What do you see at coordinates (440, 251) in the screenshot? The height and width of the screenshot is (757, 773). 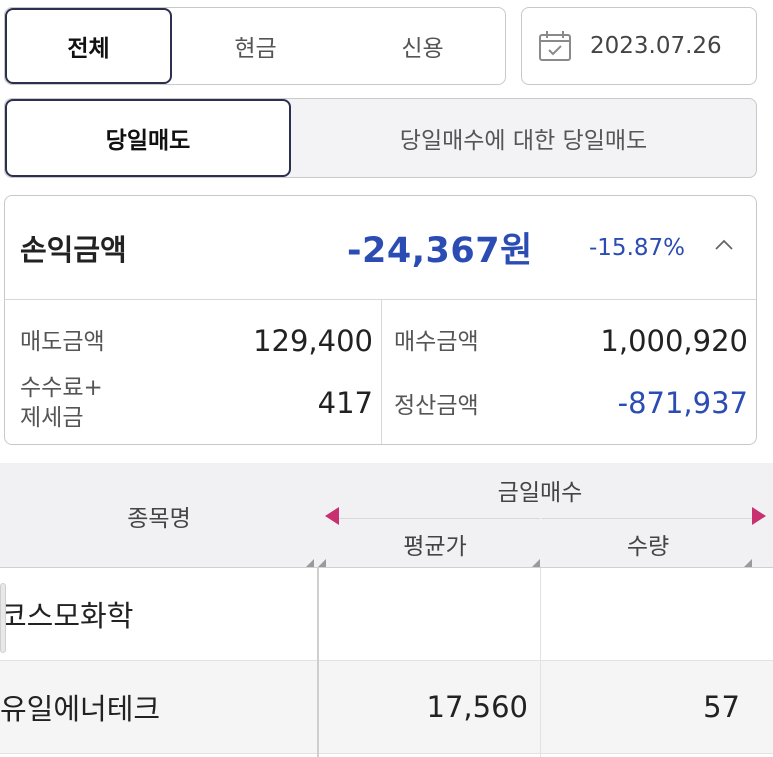 I see `profit-loss-value: -24,367원` at bounding box center [440, 251].